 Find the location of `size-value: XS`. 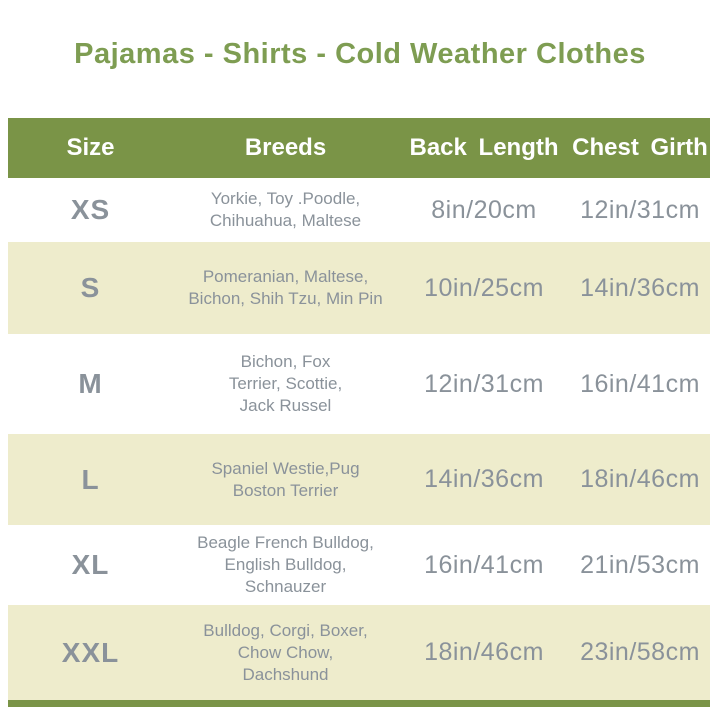

size-value: XS is located at coordinates (90, 209).